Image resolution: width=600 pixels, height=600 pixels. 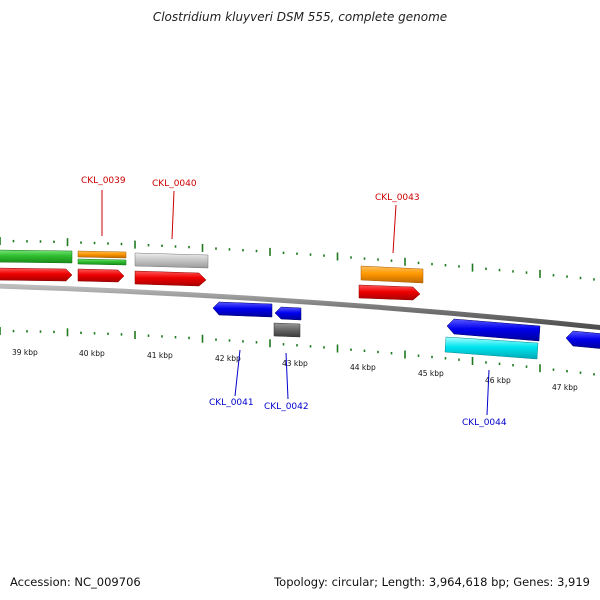 I want to click on gene-label-ckl-0042: CKL_0042, so click(x=286, y=407).